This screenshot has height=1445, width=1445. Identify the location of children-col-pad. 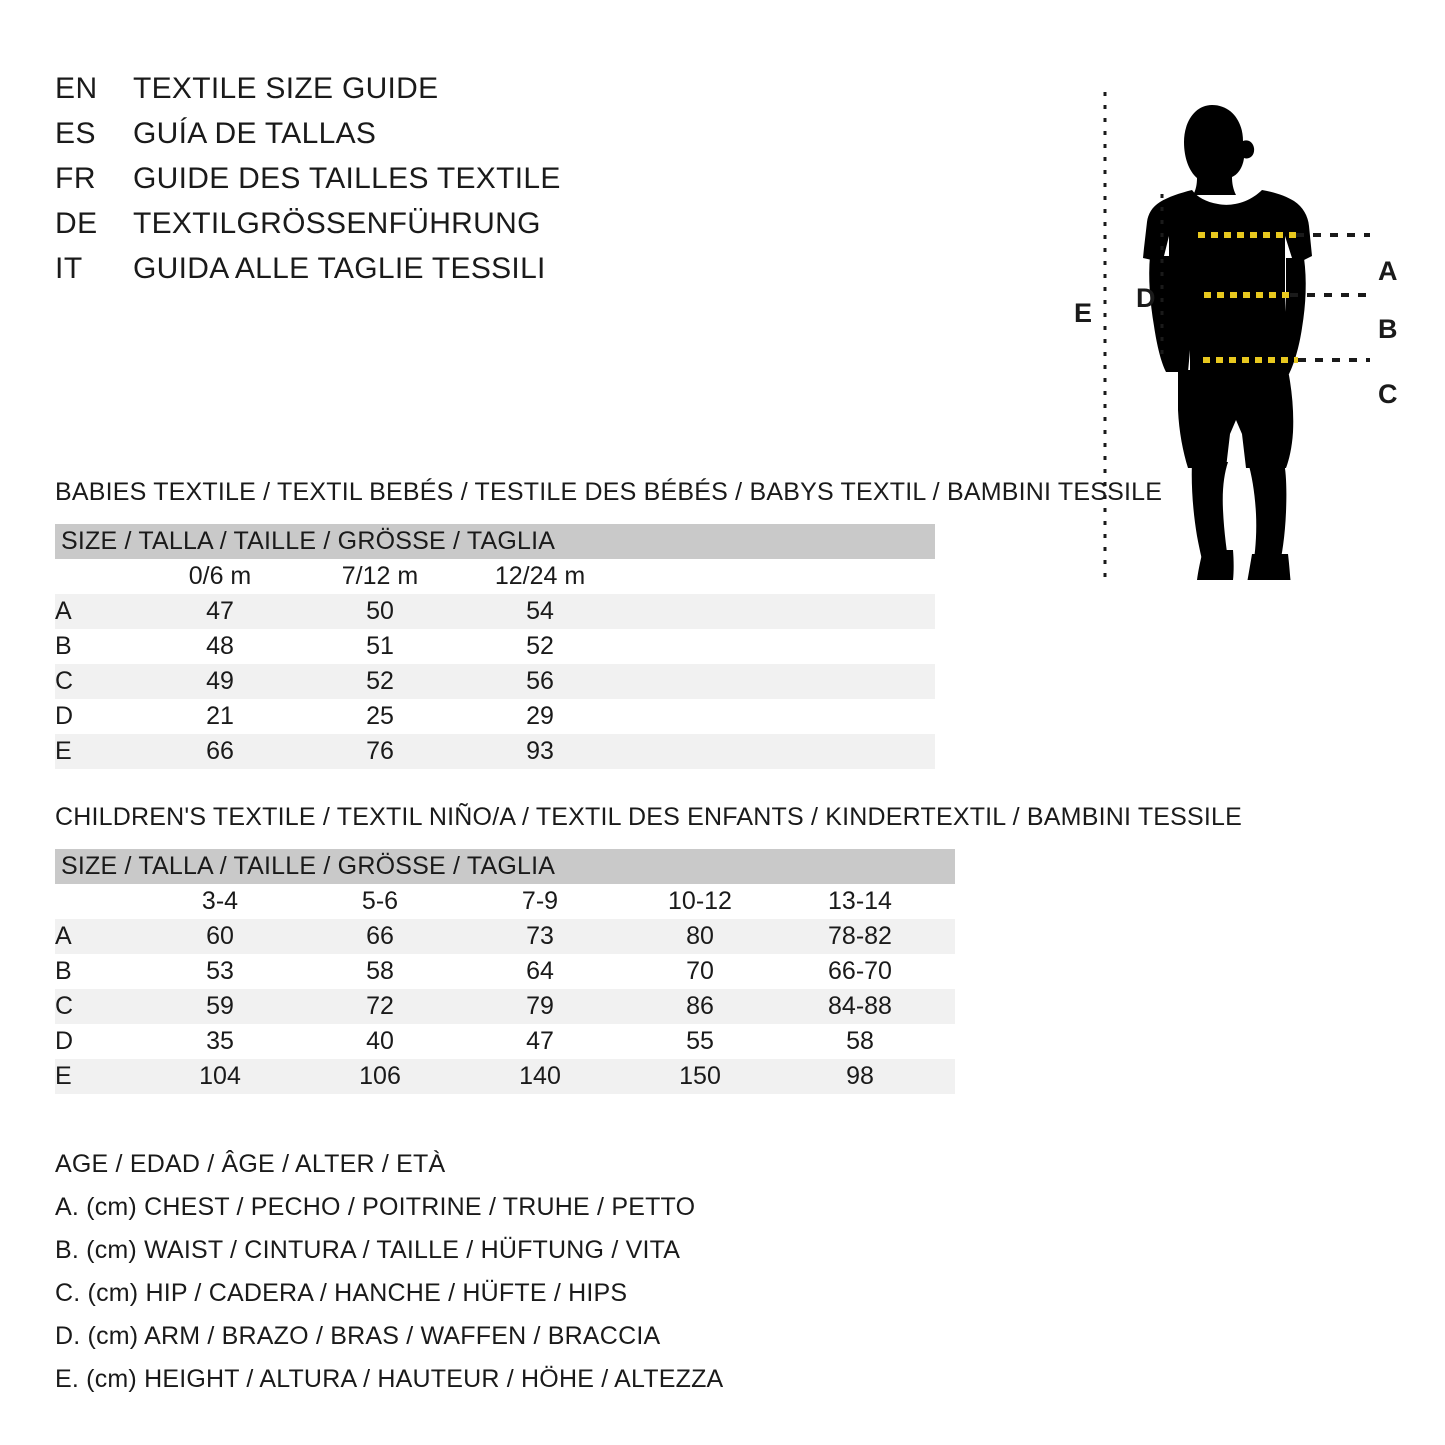
(947, 901).